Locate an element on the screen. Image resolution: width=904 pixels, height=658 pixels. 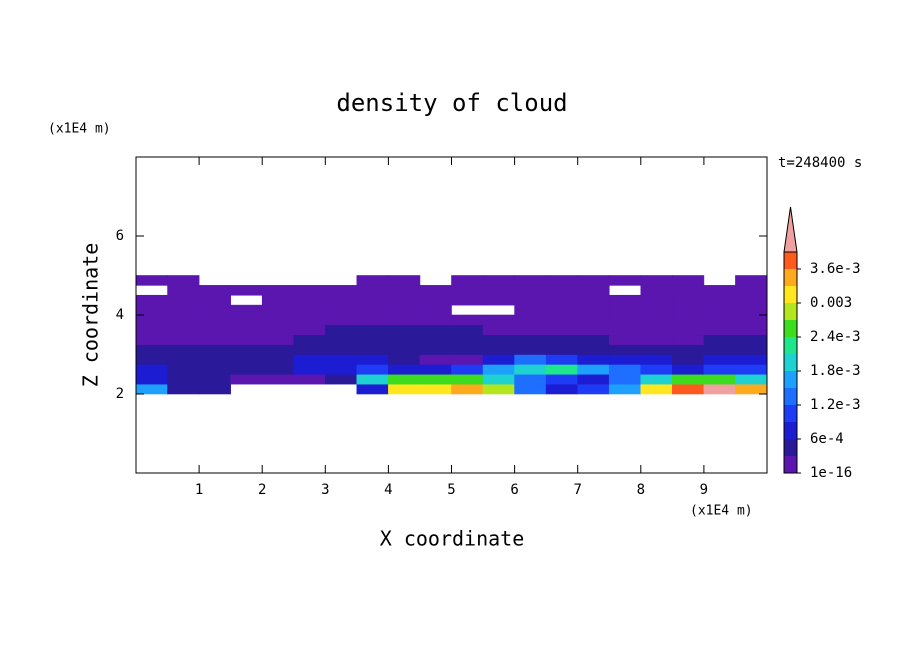
x-tick-label: 6 is located at coordinates (514, 490).